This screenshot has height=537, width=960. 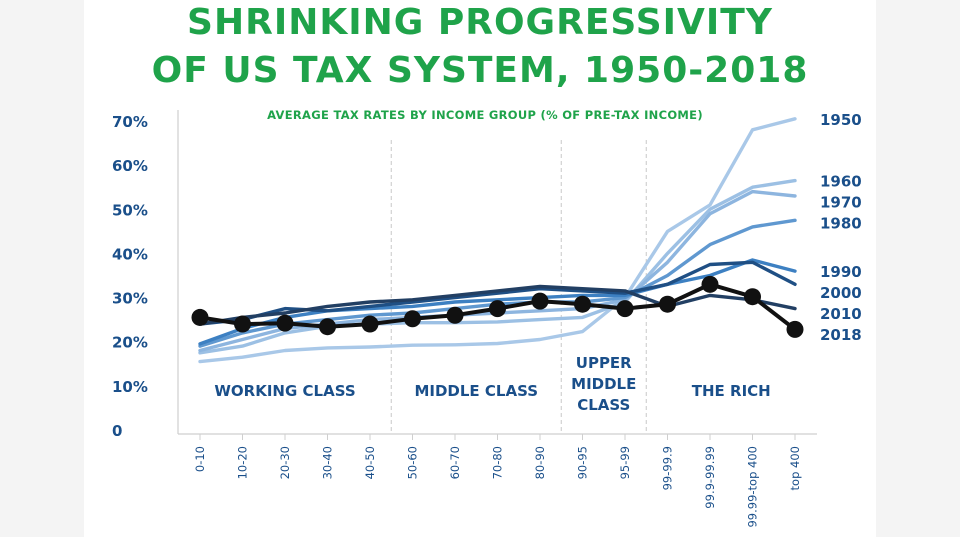 I want to click on x-tick-label: 99.9-99.99, so click(x=710, y=477).